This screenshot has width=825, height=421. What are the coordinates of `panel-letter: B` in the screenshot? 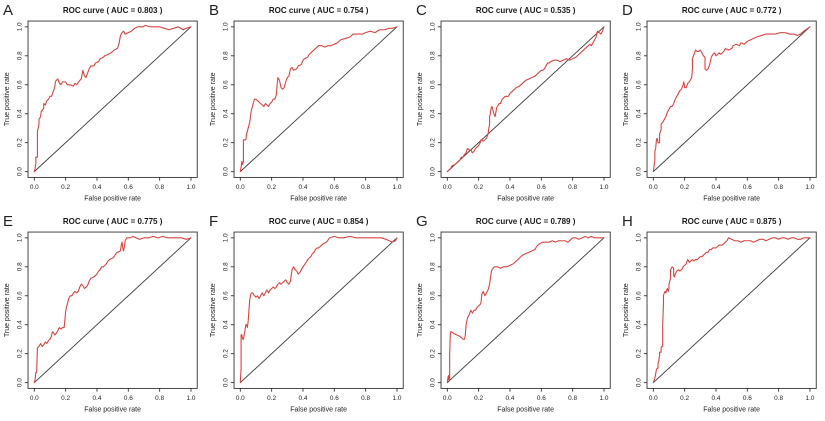 It's located at (214, 10).